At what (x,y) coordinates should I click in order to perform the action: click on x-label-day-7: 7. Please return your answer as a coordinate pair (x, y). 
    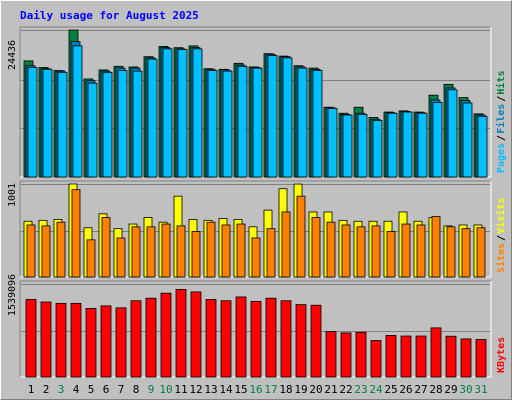
    Looking at the image, I should click on (121, 389).